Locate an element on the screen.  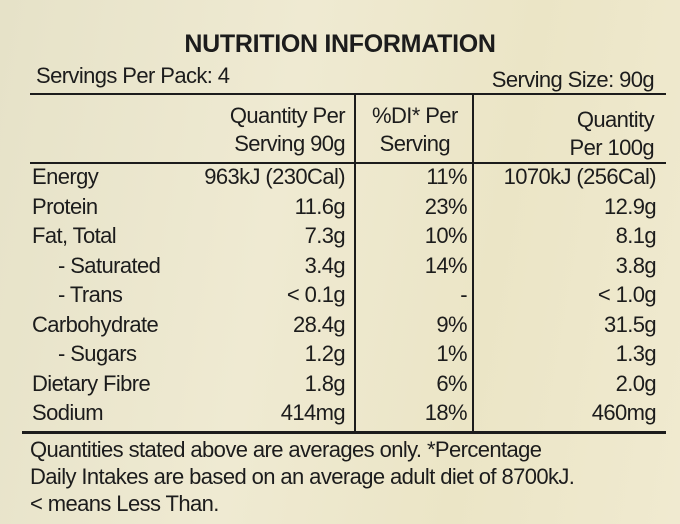
per-serving-value: 963kJ (230Cal) is located at coordinates (274, 176).